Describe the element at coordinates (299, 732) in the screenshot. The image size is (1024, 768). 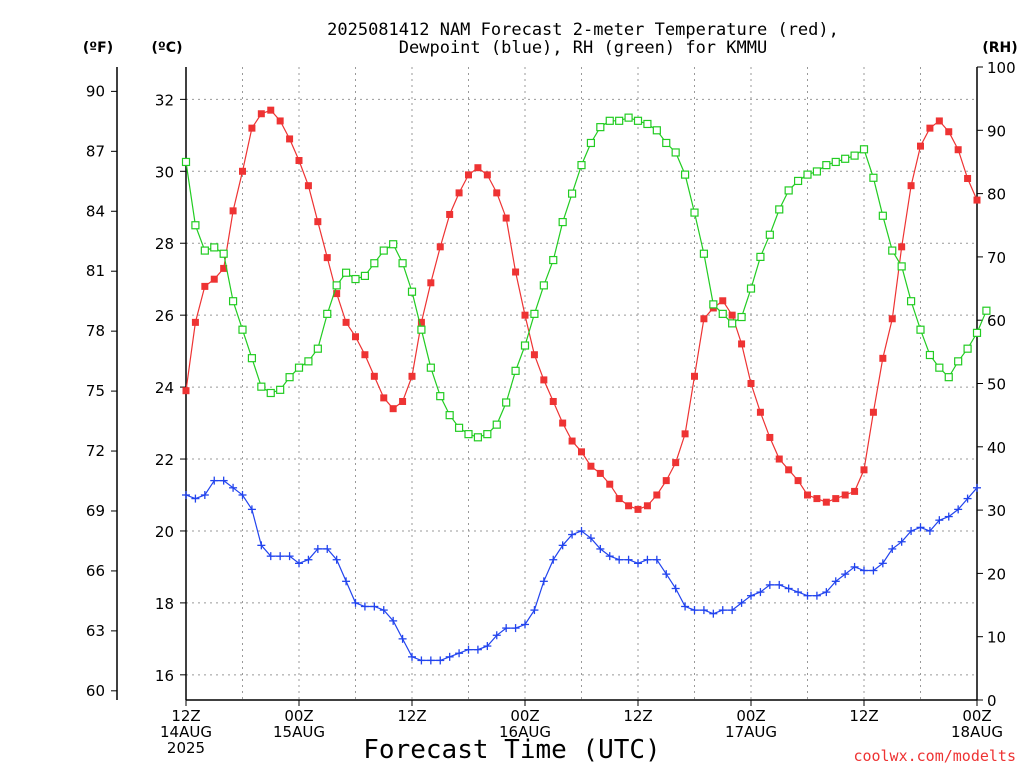
I see `x-tick-label: 15AUG` at that location.